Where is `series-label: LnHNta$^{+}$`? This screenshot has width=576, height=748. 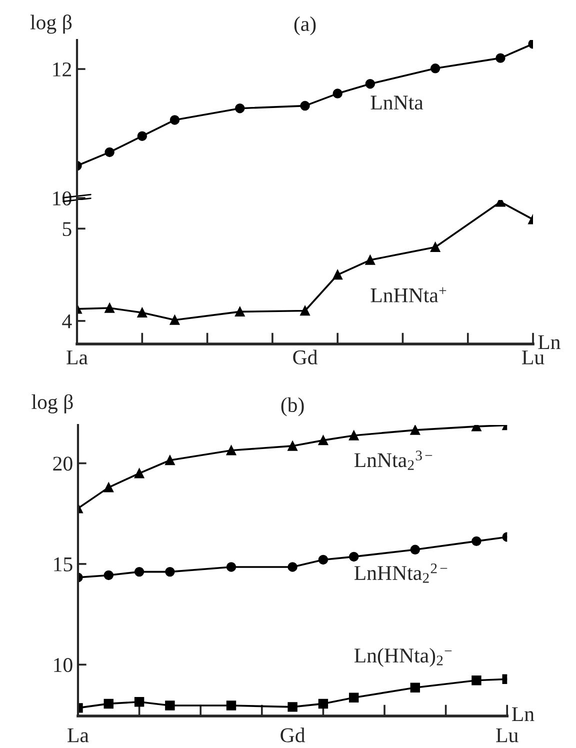
series-label: LnHNta$^{+}$ is located at coordinates (408, 294).